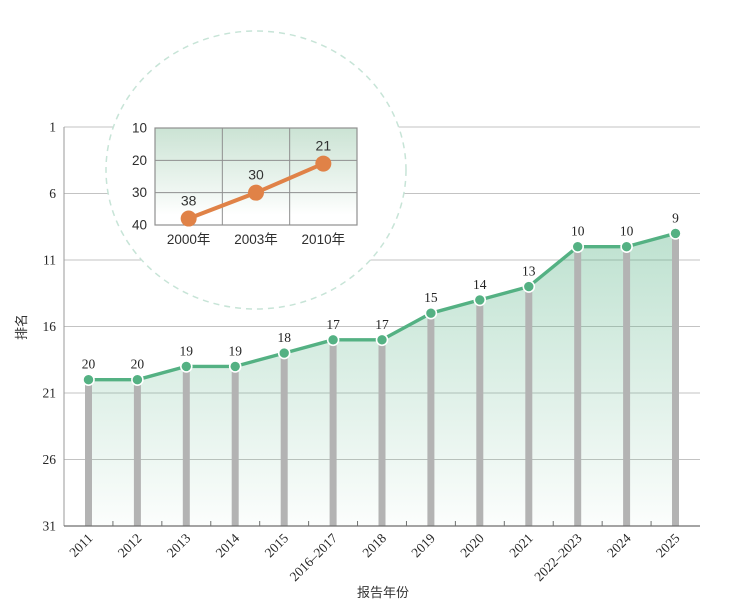 Image resolution: width=744 pixels, height=611 pixels. I want to click on x-category-label: 2014, so click(228, 545).